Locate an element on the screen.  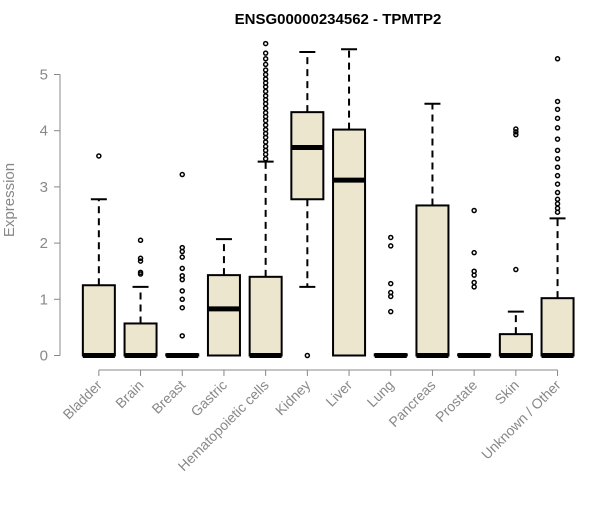
y-tick-label: 3 is located at coordinates (44, 187).